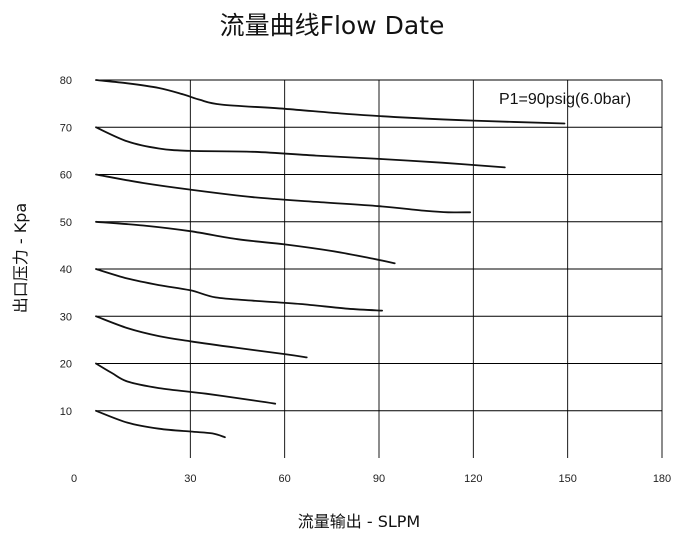  Describe the element at coordinates (567, 479) in the screenshot. I see `x-tick-label: 150` at that location.